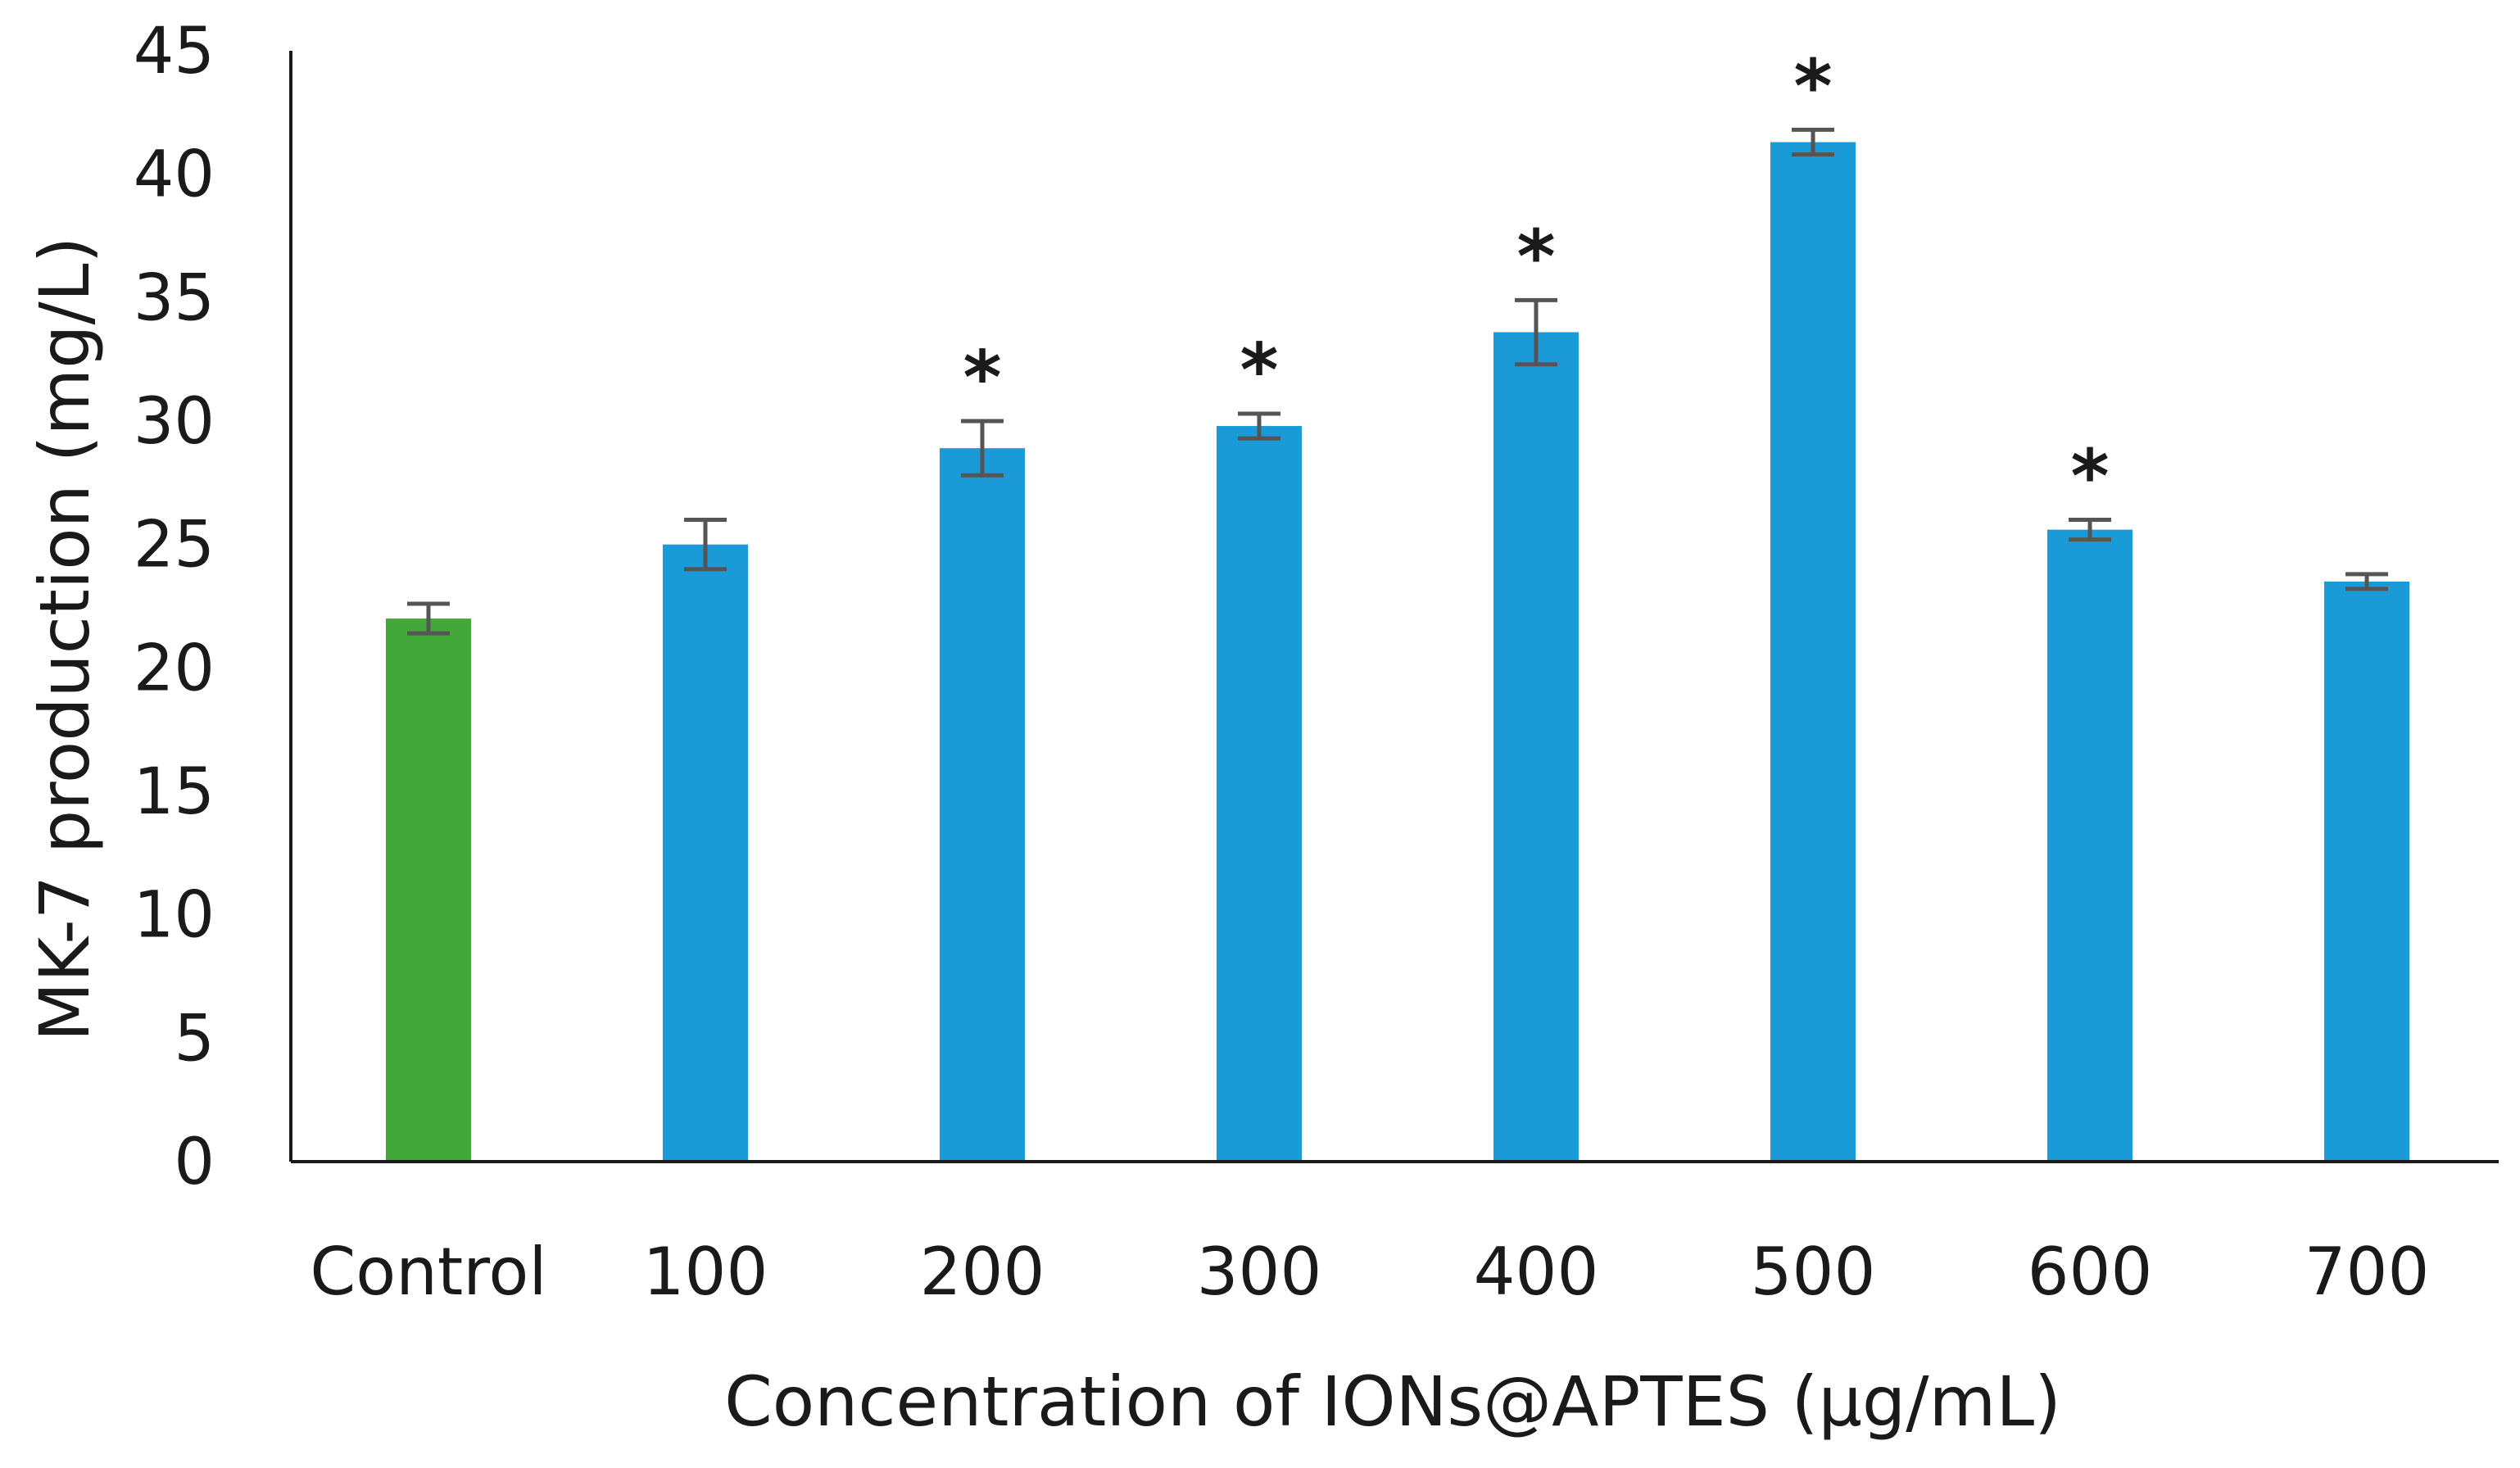 The width and height of the screenshot is (2520, 1468). Describe the element at coordinates (174, 175) in the screenshot. I see `y-tick-label: 40` at that location.